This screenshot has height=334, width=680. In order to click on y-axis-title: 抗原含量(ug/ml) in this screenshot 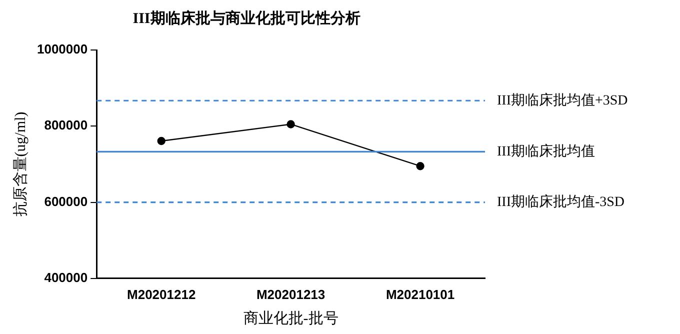, I will do `click(20, 164)`.